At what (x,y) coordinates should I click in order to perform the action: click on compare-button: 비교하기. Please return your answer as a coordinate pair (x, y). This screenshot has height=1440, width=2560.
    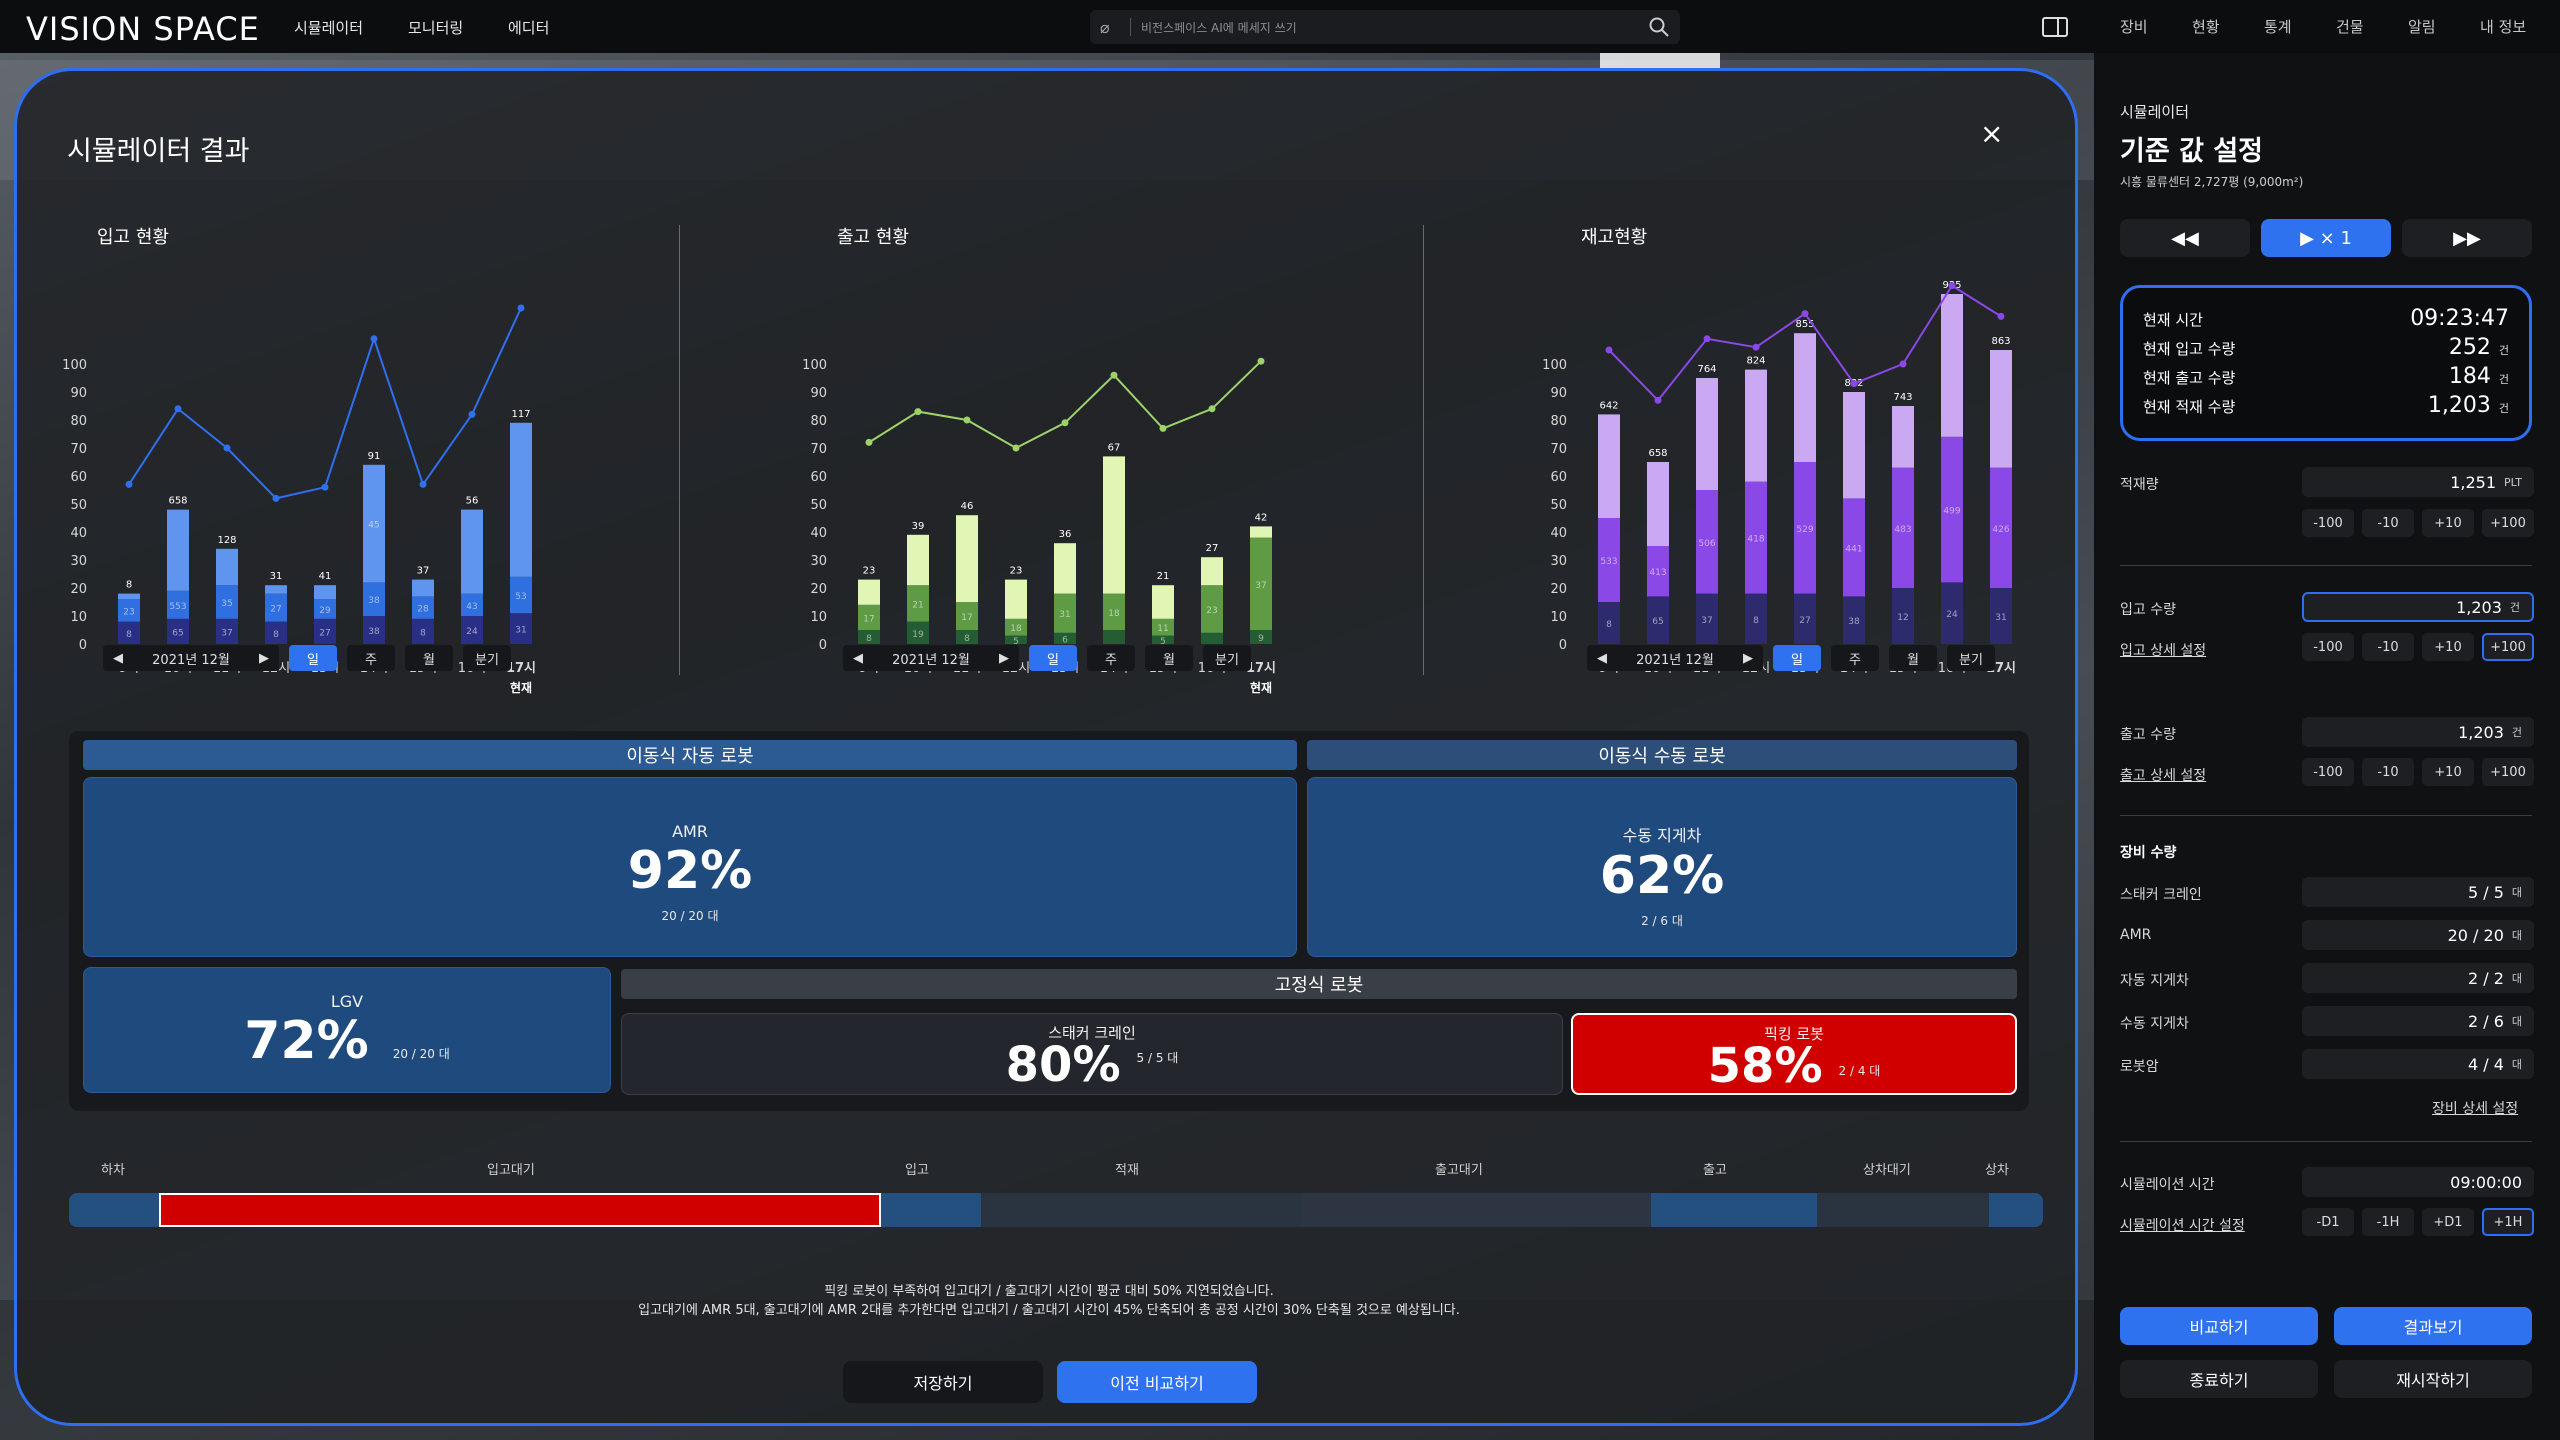
    Looking at the image, I should click on (2219, 1326).